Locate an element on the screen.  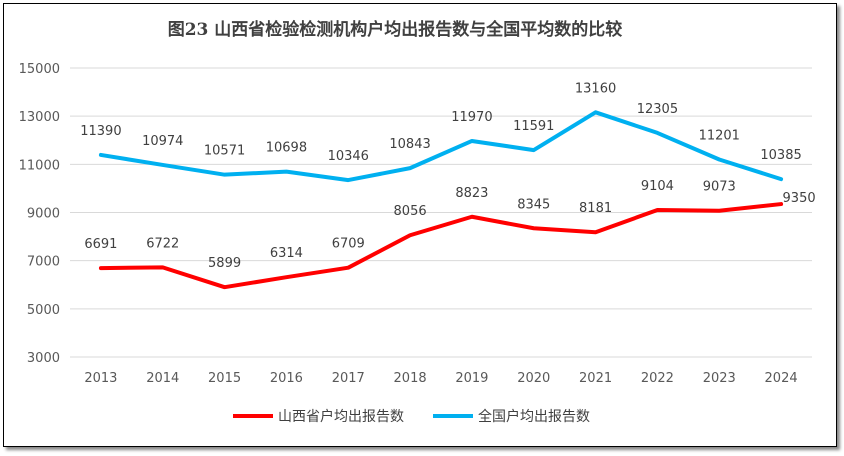
y-tick-label: 15000 is located at coordinates (39, 69).